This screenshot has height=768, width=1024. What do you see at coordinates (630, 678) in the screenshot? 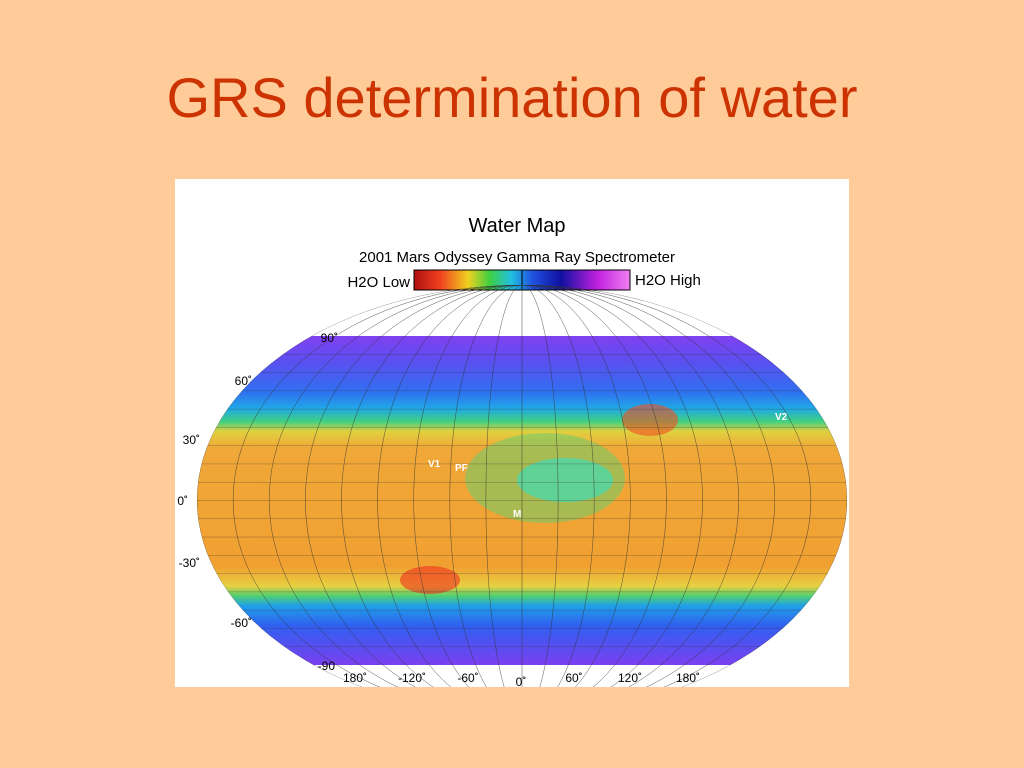
I see `longitude-label: 120˚` at bounding box center [630, 678].